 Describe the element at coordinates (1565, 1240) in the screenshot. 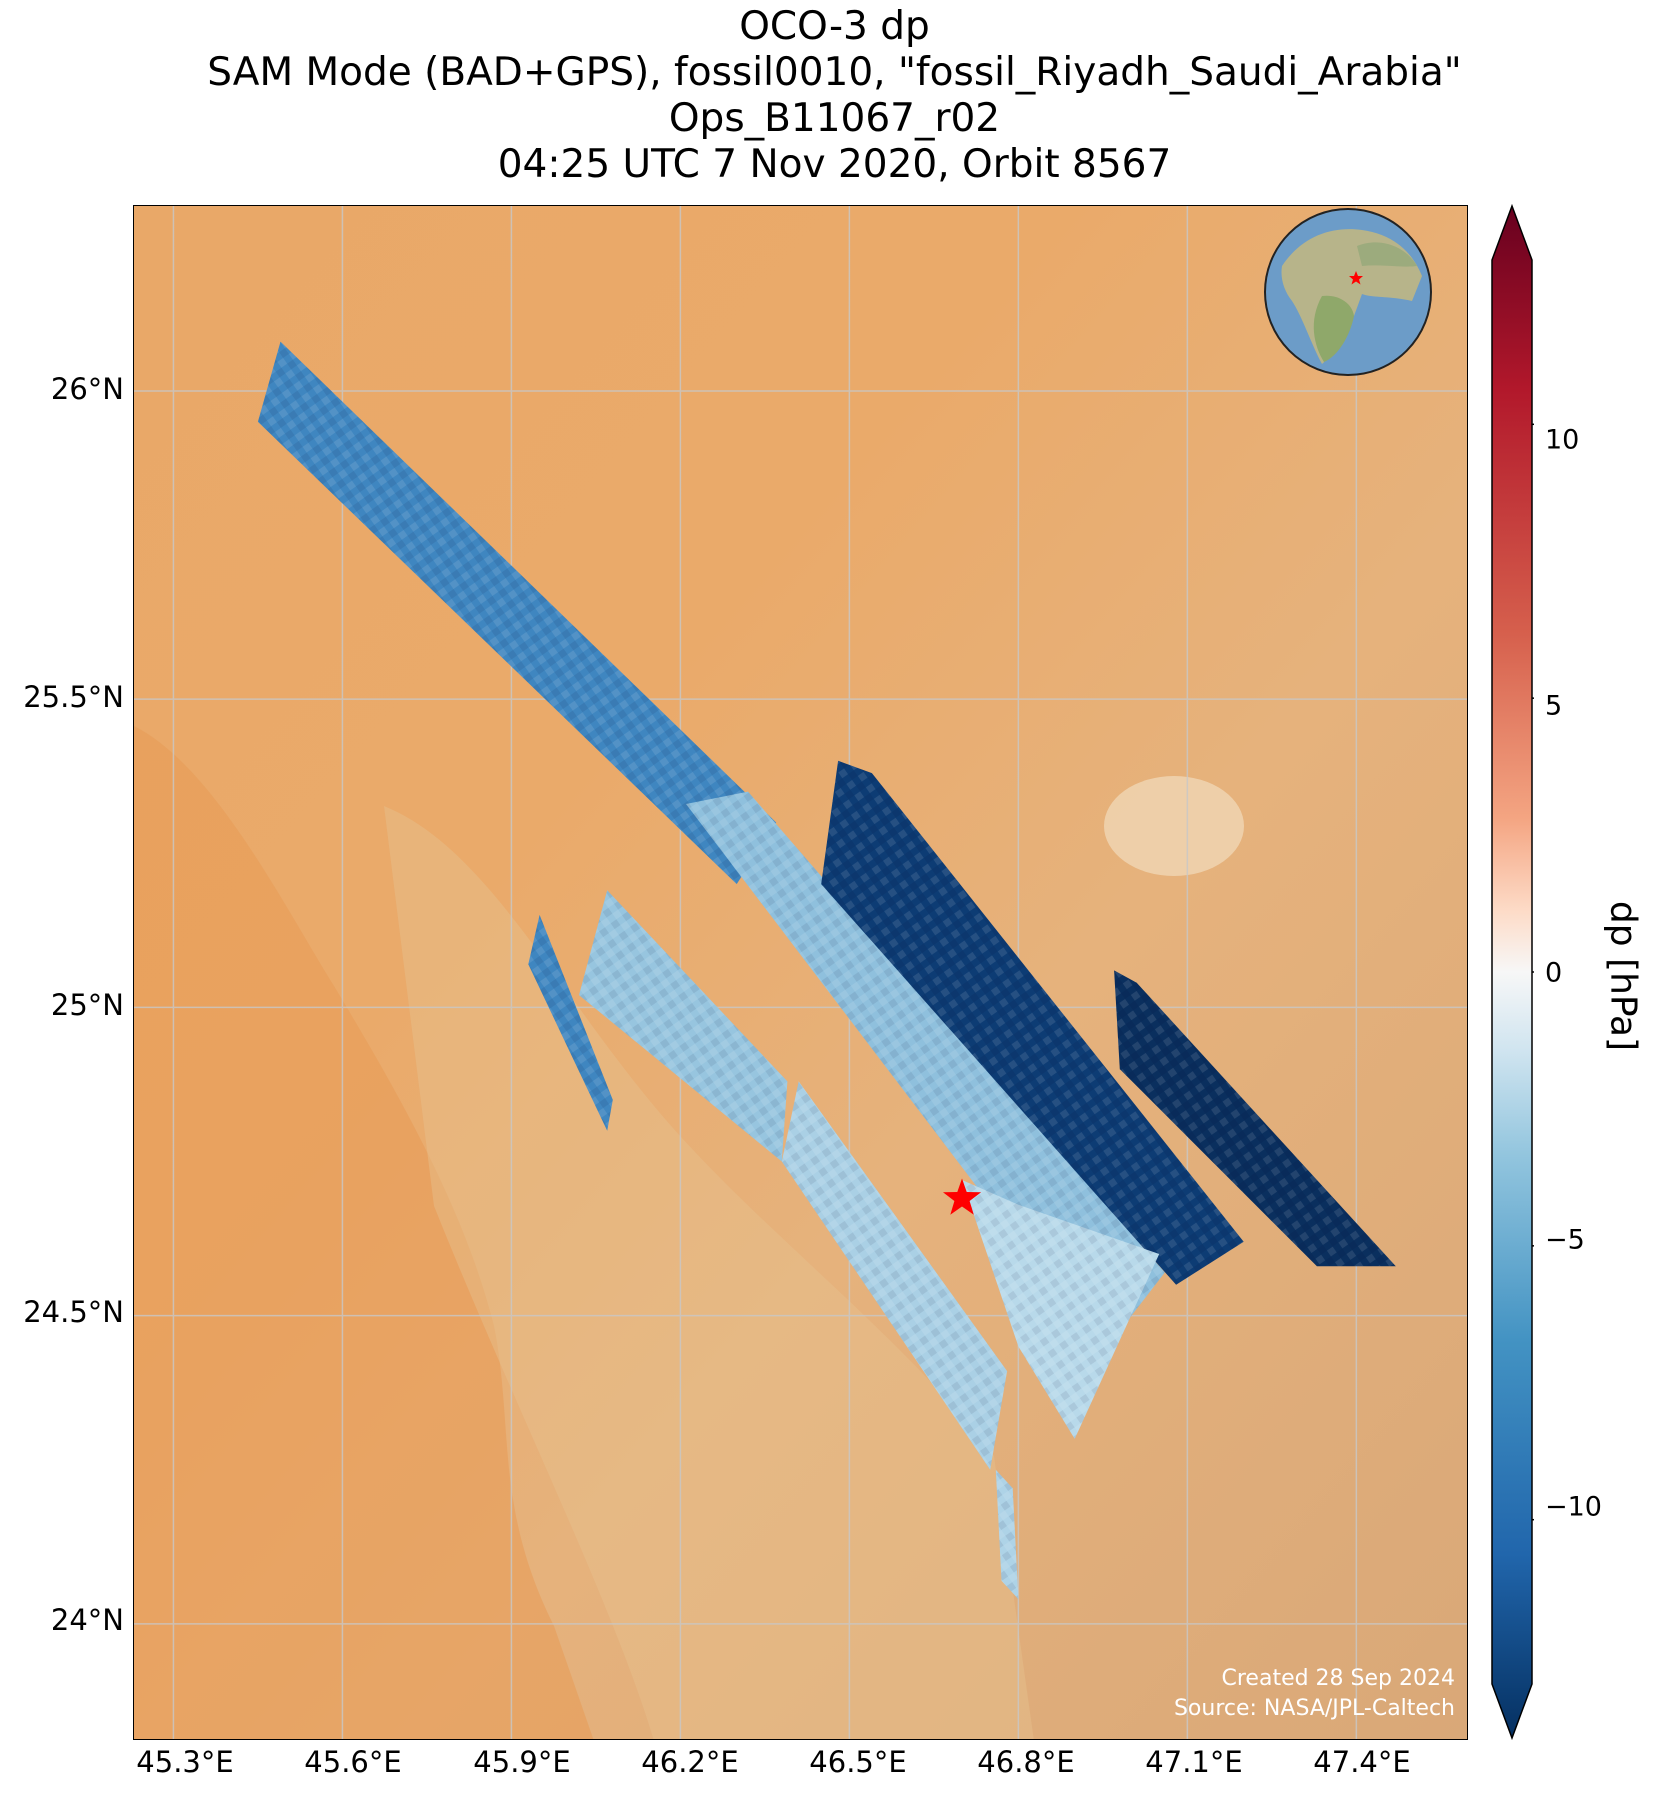

I see `colorbar-tick-minus5: −5` at that location.